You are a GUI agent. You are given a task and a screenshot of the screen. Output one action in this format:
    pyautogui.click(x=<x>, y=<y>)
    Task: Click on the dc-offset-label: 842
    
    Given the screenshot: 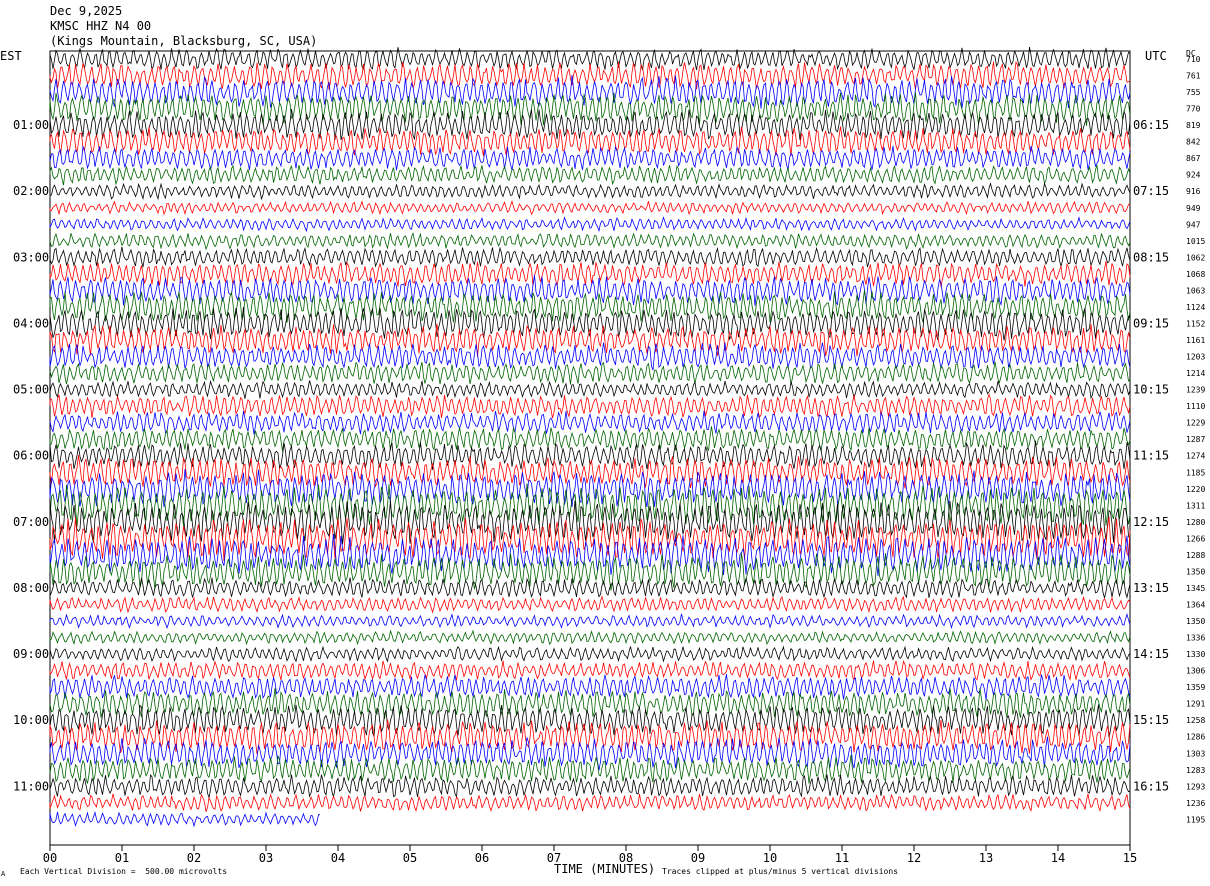 What is the action you would take?
    pyautogui.click(x=1193, y=142)
    